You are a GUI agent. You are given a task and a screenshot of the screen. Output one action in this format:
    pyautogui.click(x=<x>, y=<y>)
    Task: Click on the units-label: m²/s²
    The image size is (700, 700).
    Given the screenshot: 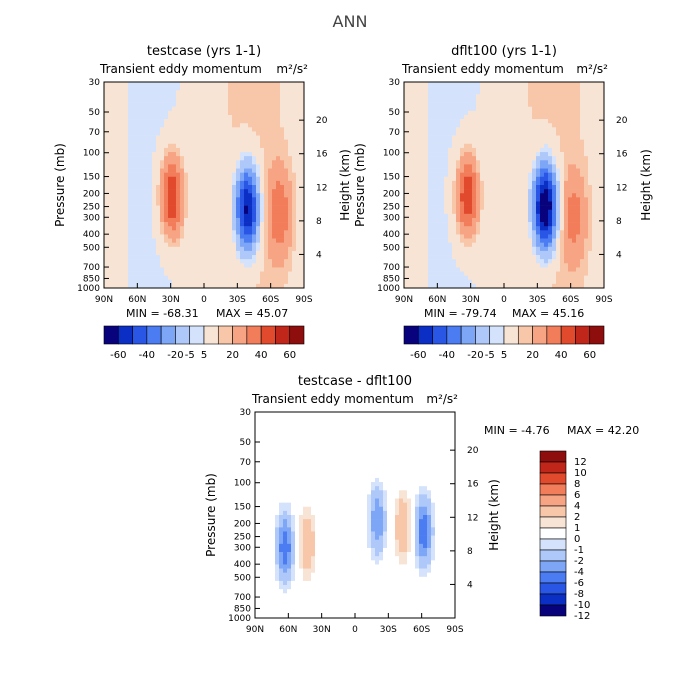 What is the action you would take?
    pyautogui.click(x=292, y=69)
    